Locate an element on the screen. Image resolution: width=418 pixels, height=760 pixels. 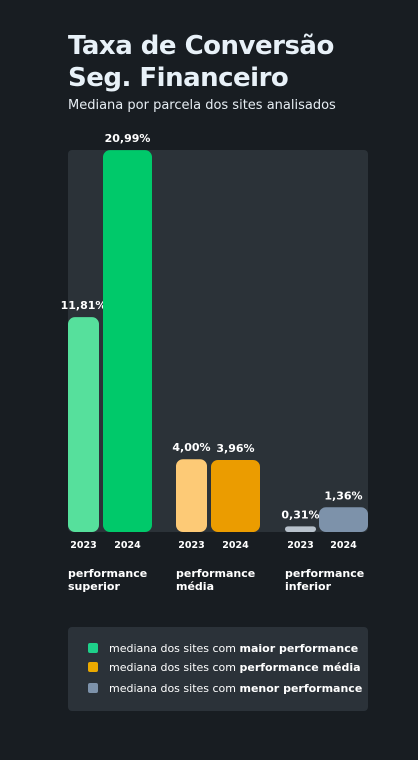
category-label: performance média is located at coordinates (215, 580).